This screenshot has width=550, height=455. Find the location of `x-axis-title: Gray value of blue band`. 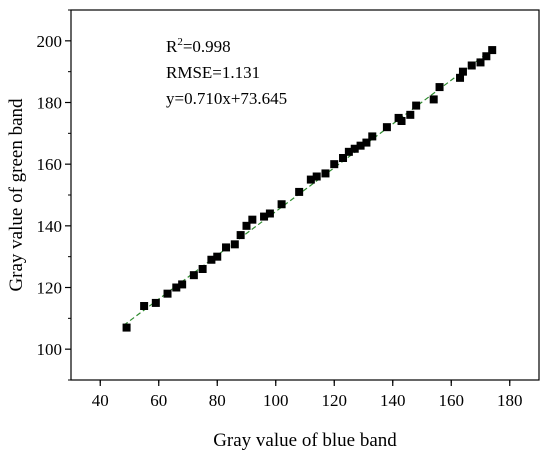

x-axis-title: Gray value of blue band is located at coordinates (305, 440).